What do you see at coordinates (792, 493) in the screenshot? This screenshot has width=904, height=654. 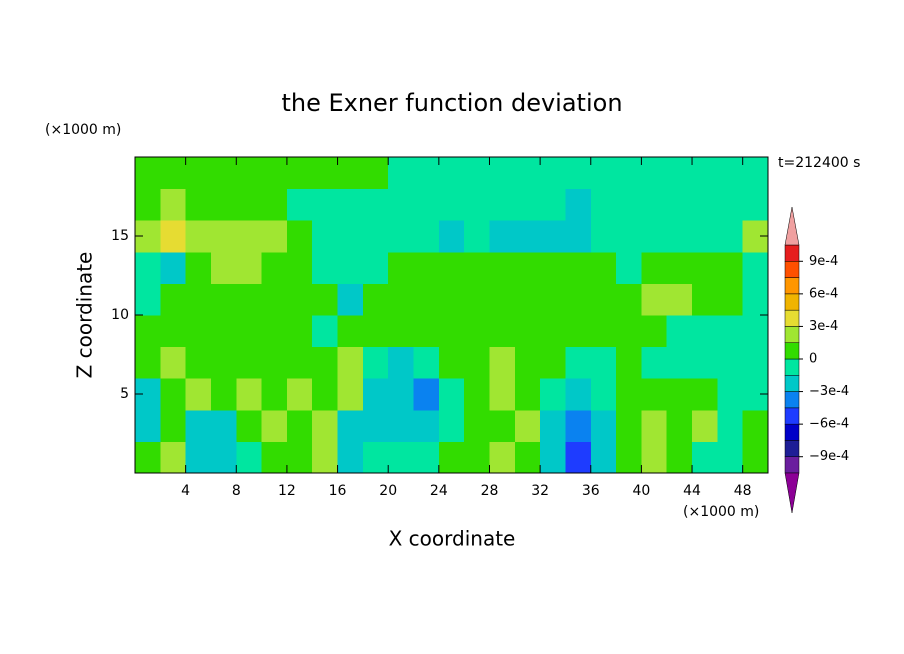 I see `colorbar-extend-low` at bounding box center [792, 493].